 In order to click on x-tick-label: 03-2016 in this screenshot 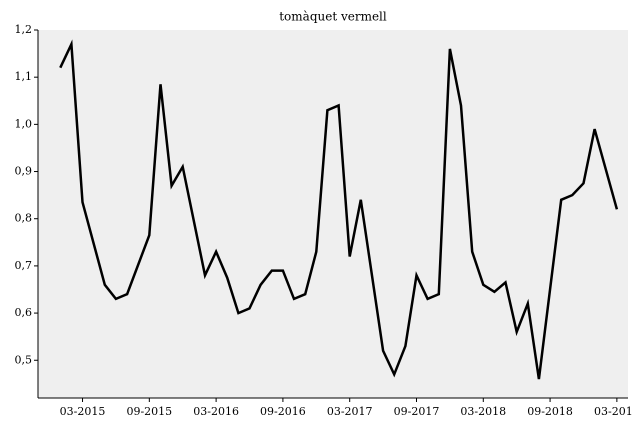, I will do `click(216, 411)`.